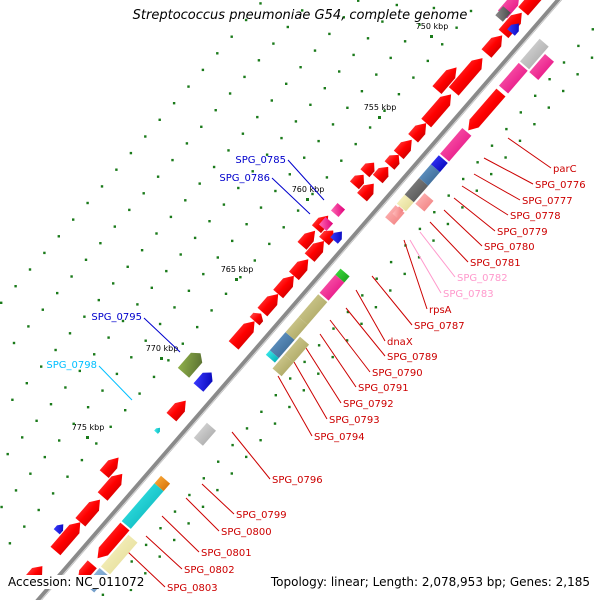  Describe the element at coordinates (440, 310) in the screenshot. I see `gene-label-rpsA: rpsA` at that location.